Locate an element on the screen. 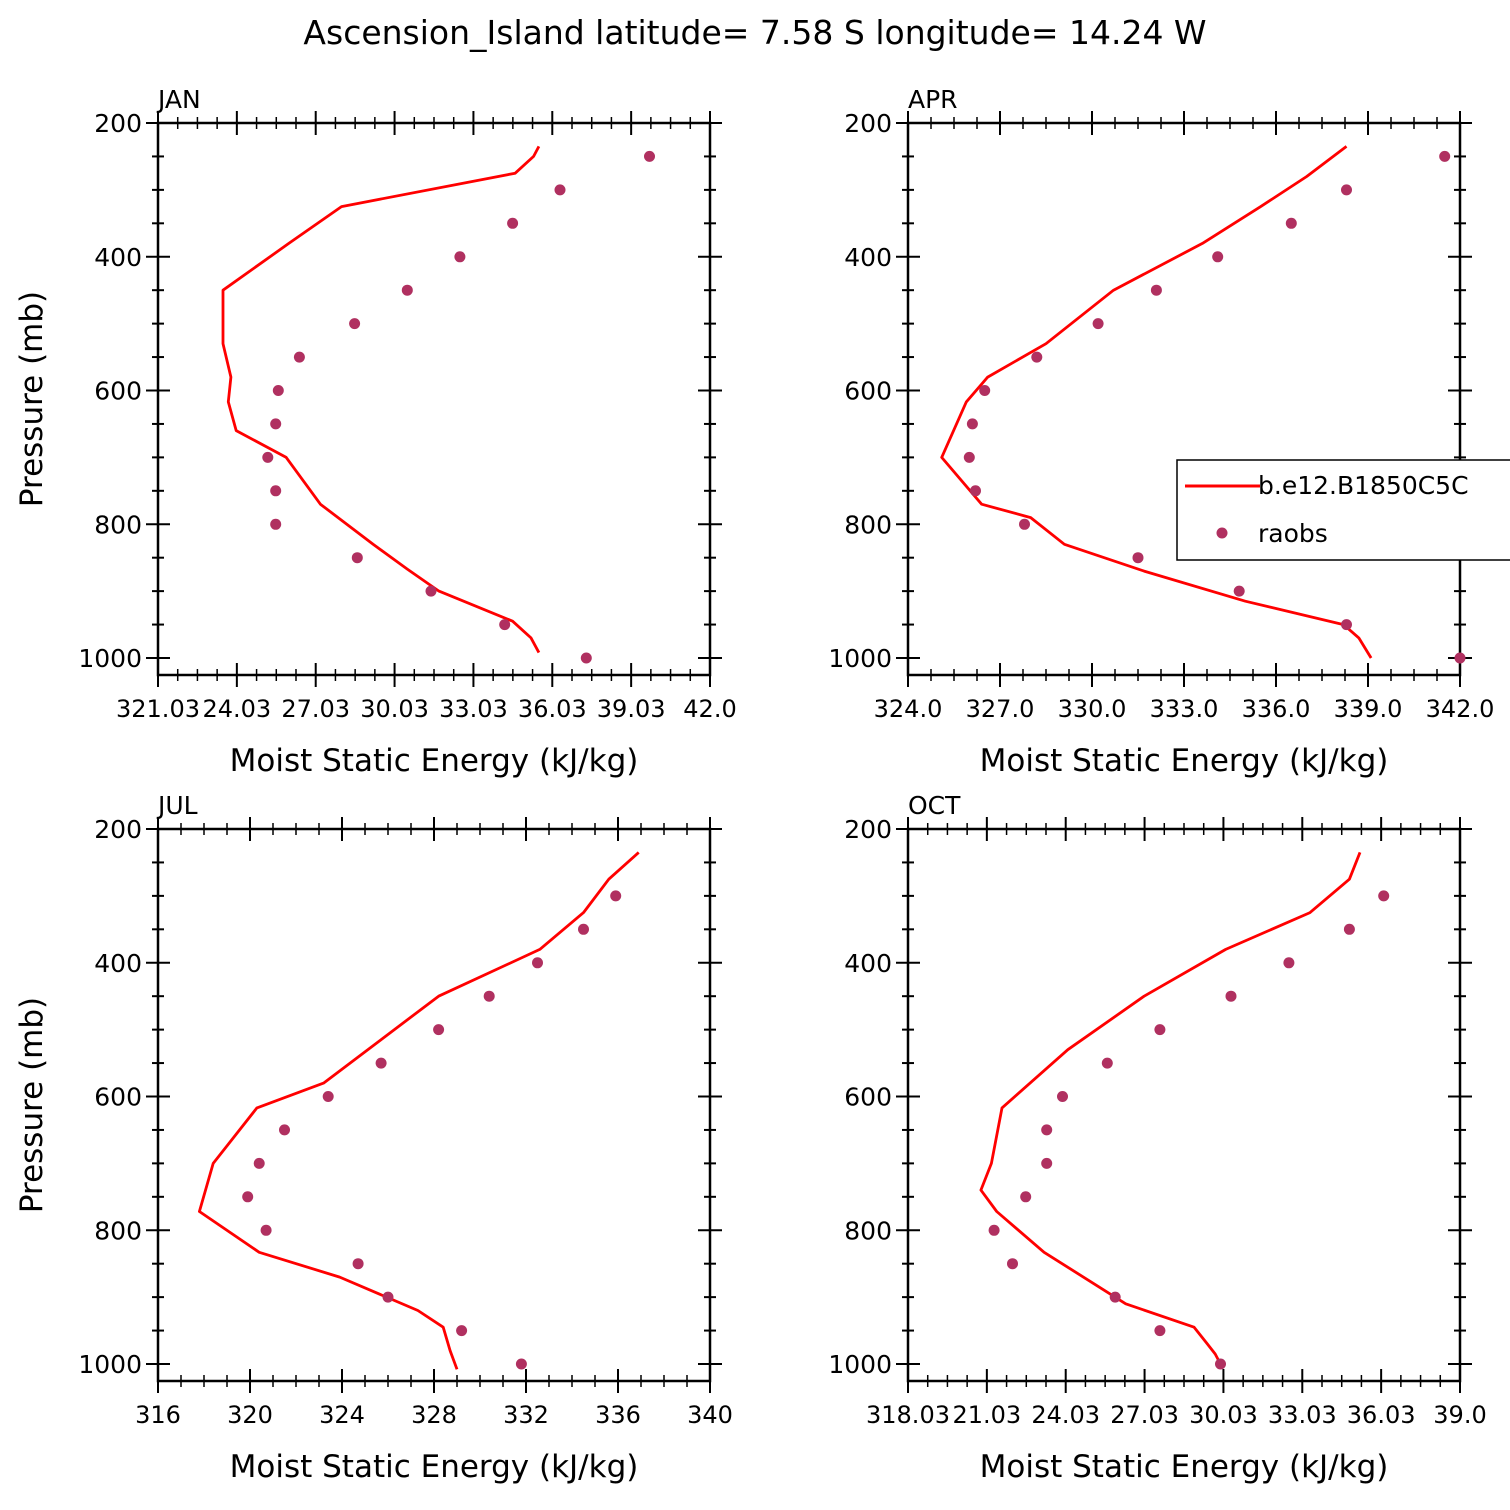  x-tick-label: 39.03 is located at coordinates (631, 709).